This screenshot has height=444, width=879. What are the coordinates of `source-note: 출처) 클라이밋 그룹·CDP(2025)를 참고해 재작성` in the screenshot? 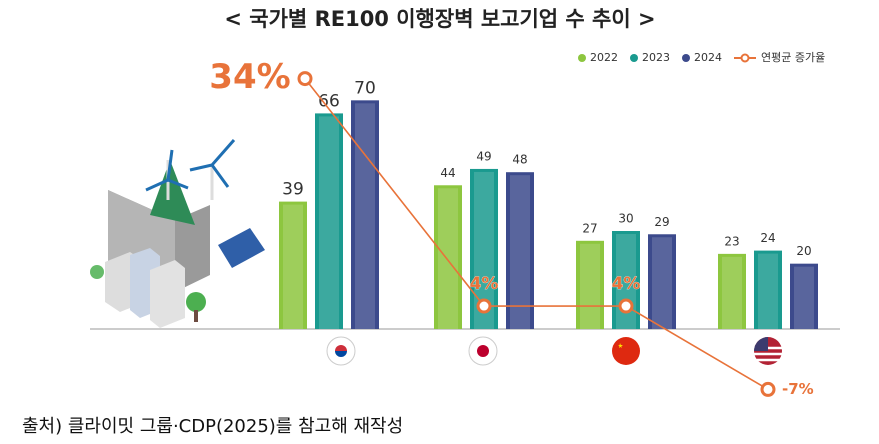 It's located at (212, 426).